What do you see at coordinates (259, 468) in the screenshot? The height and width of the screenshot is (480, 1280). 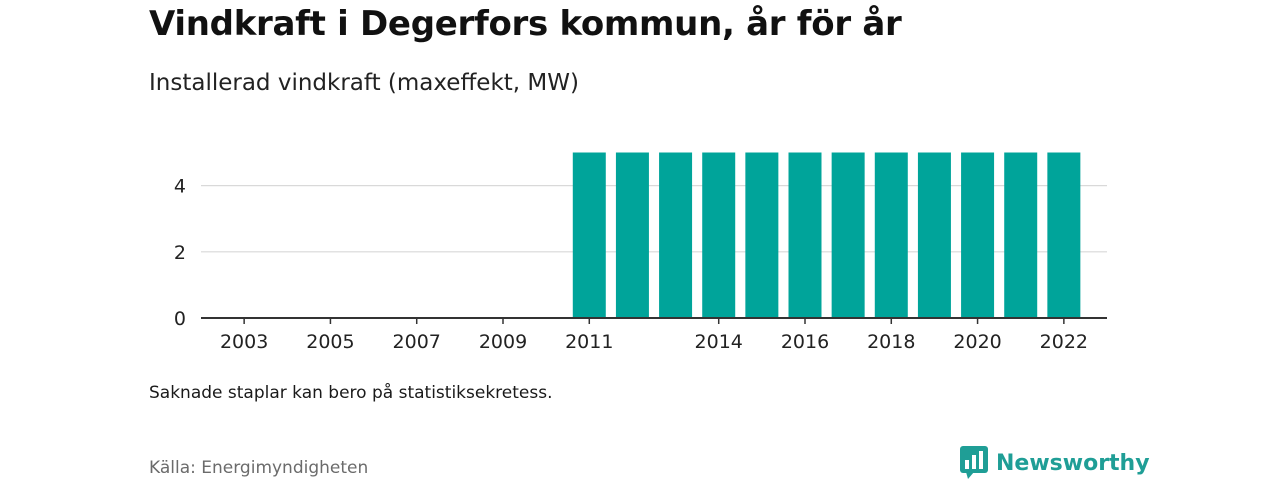 I see `source-label: Källa: Energimyndigheten` at bounding box center [259, 468].